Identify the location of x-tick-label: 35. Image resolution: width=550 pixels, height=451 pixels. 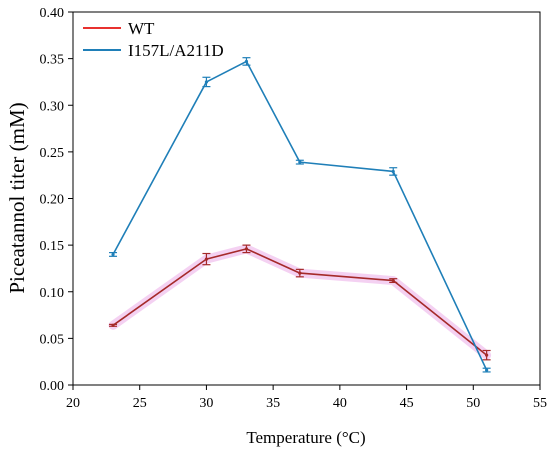
(273, 403).